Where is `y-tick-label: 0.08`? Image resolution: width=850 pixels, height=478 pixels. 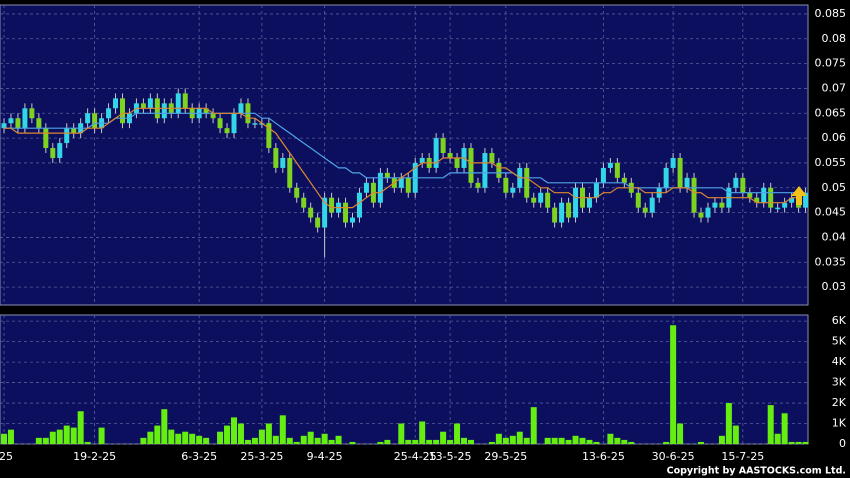 y-tick-label: 0.08 is located at coordinates (834, 38).